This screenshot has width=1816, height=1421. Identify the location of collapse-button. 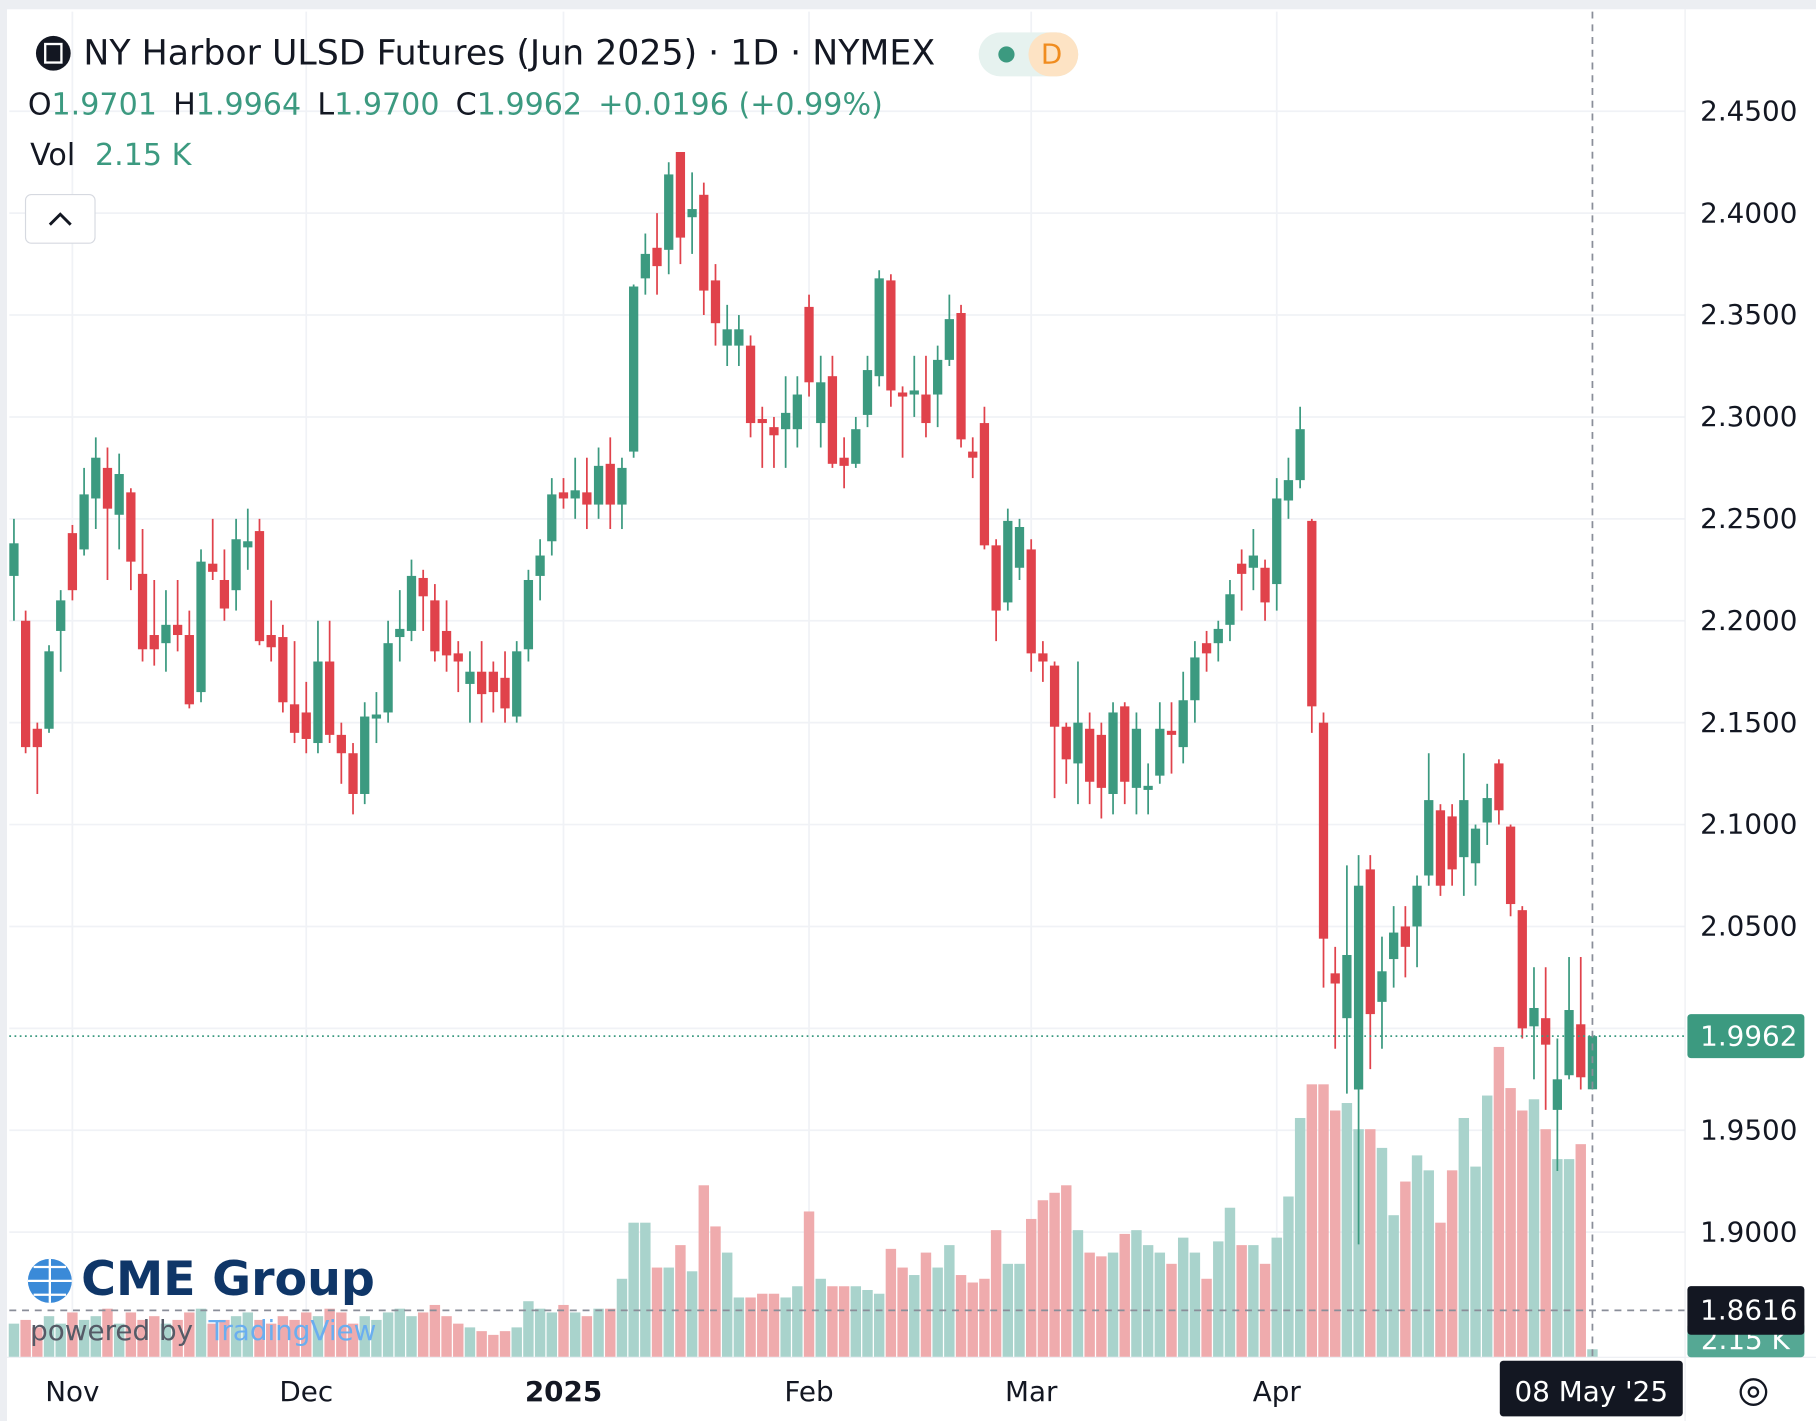
(60, 218).